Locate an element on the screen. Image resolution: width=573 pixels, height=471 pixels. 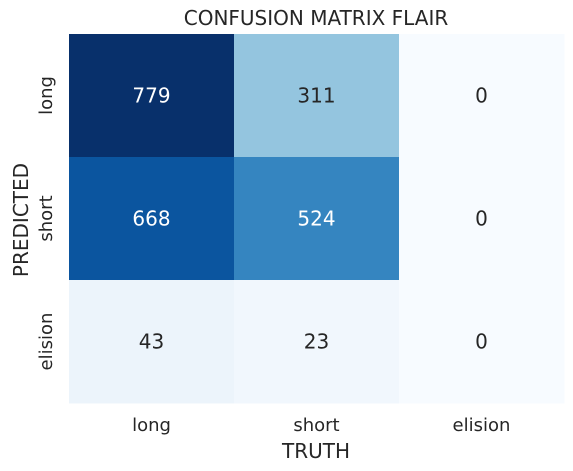
x-tick-labels: long short elision is located at coordinates (321, 425).